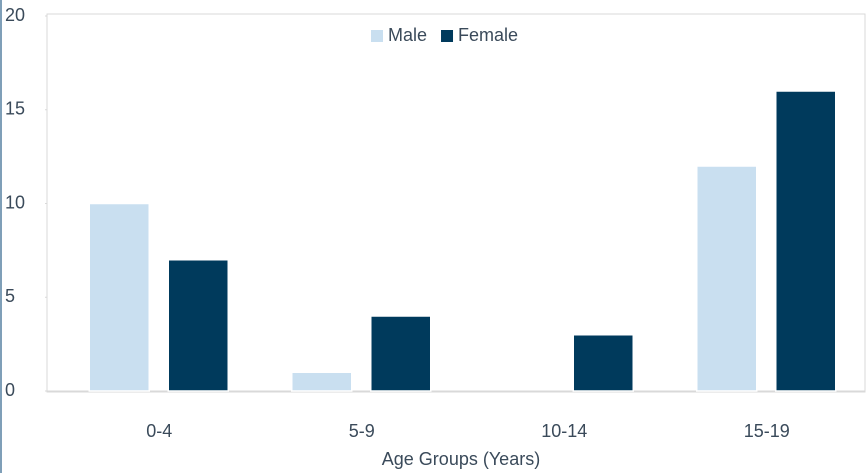 This screenshot has width=866, height=473. I want to click on y-tick-label: 5, so click(10, 296).